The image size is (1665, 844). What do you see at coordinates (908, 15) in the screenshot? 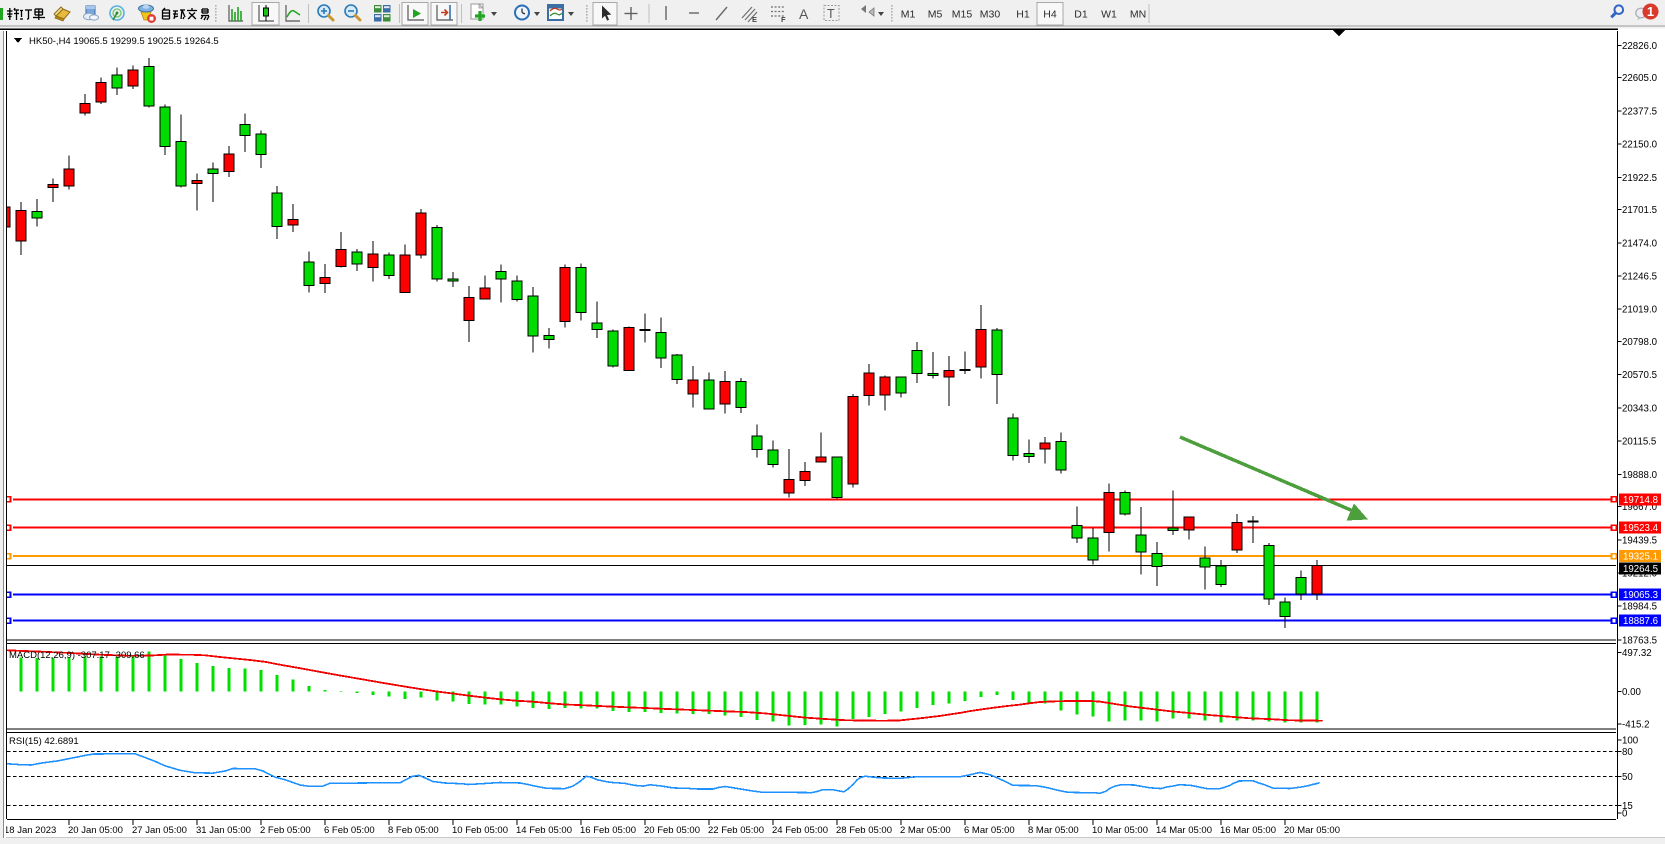
I see `svg-text: M1` at bounding box center [908, 15].